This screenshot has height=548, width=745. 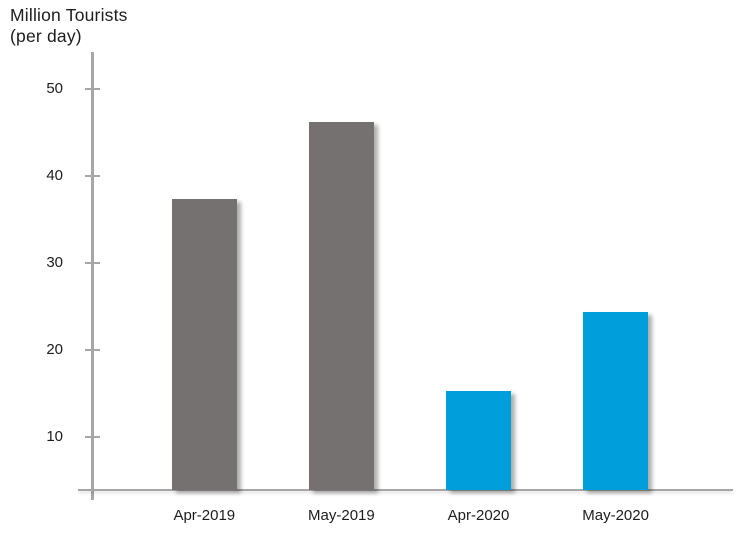 I want to click on bar-apr-2019, so click(x=204, y=344).